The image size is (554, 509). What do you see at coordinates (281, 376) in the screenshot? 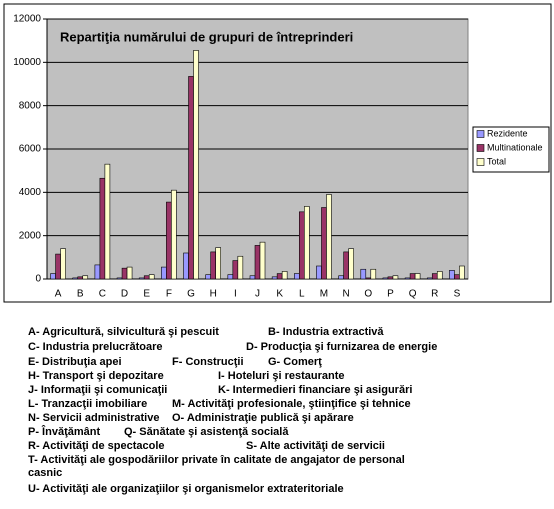
I see `note: I- Hoteluri şi restaurante` at bounding box center [281, 376].